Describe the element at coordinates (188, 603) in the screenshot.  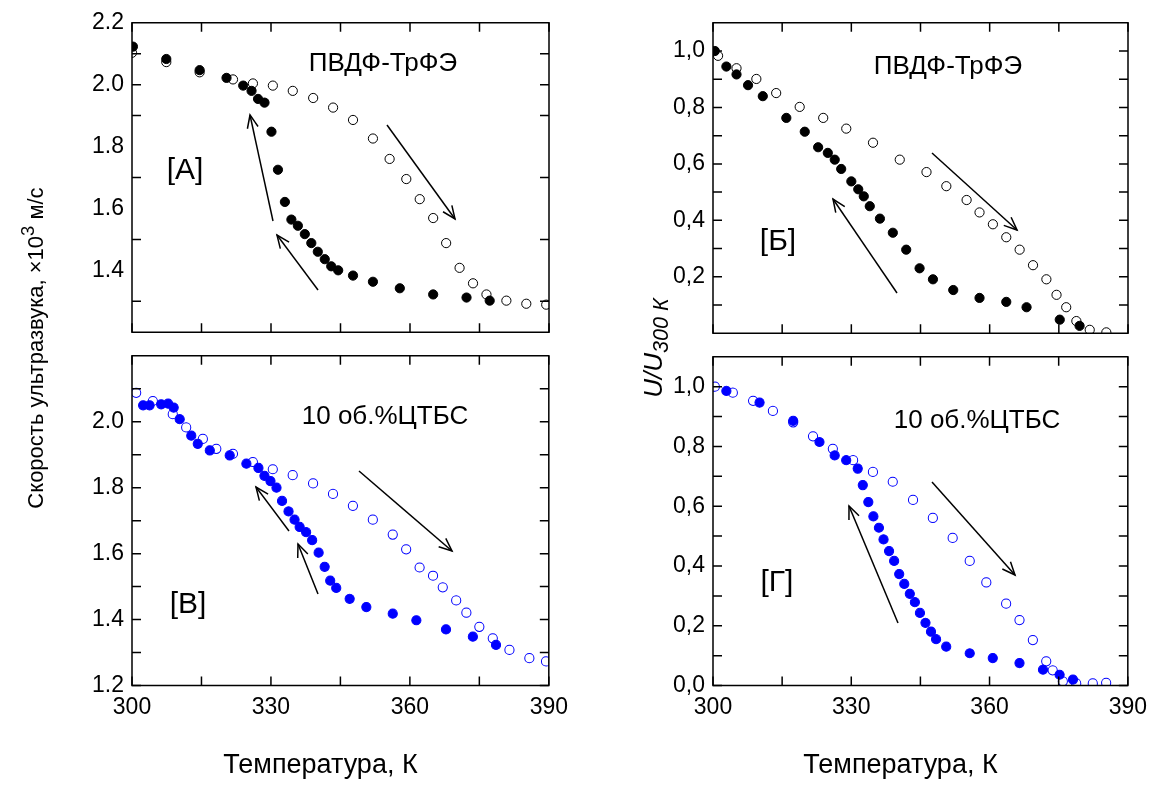
I see `annotation: [В]` at that location.